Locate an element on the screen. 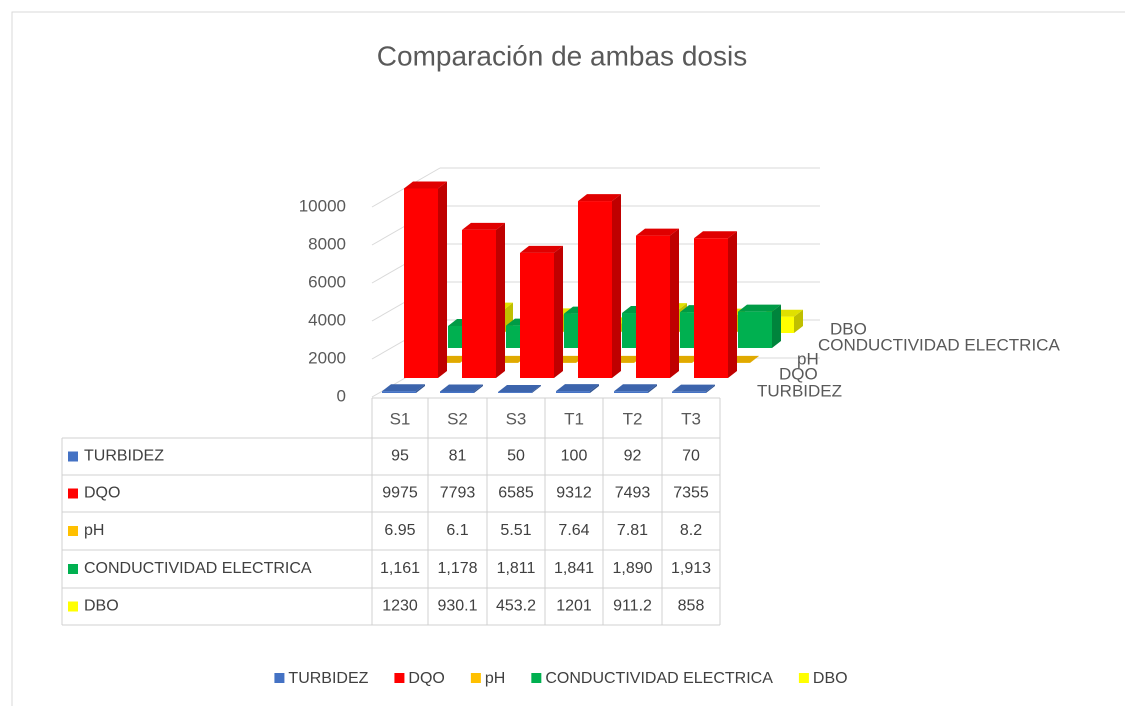 The height and width of the screenshot is (711, 1125). legend-label: pH is located at coordinates (495, 678).